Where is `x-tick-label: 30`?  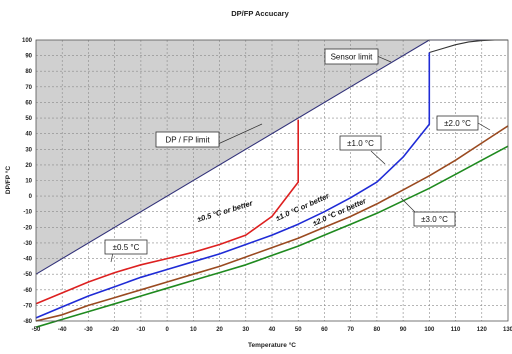
x-tick-label: 30 is located at coordinates (245, 330).